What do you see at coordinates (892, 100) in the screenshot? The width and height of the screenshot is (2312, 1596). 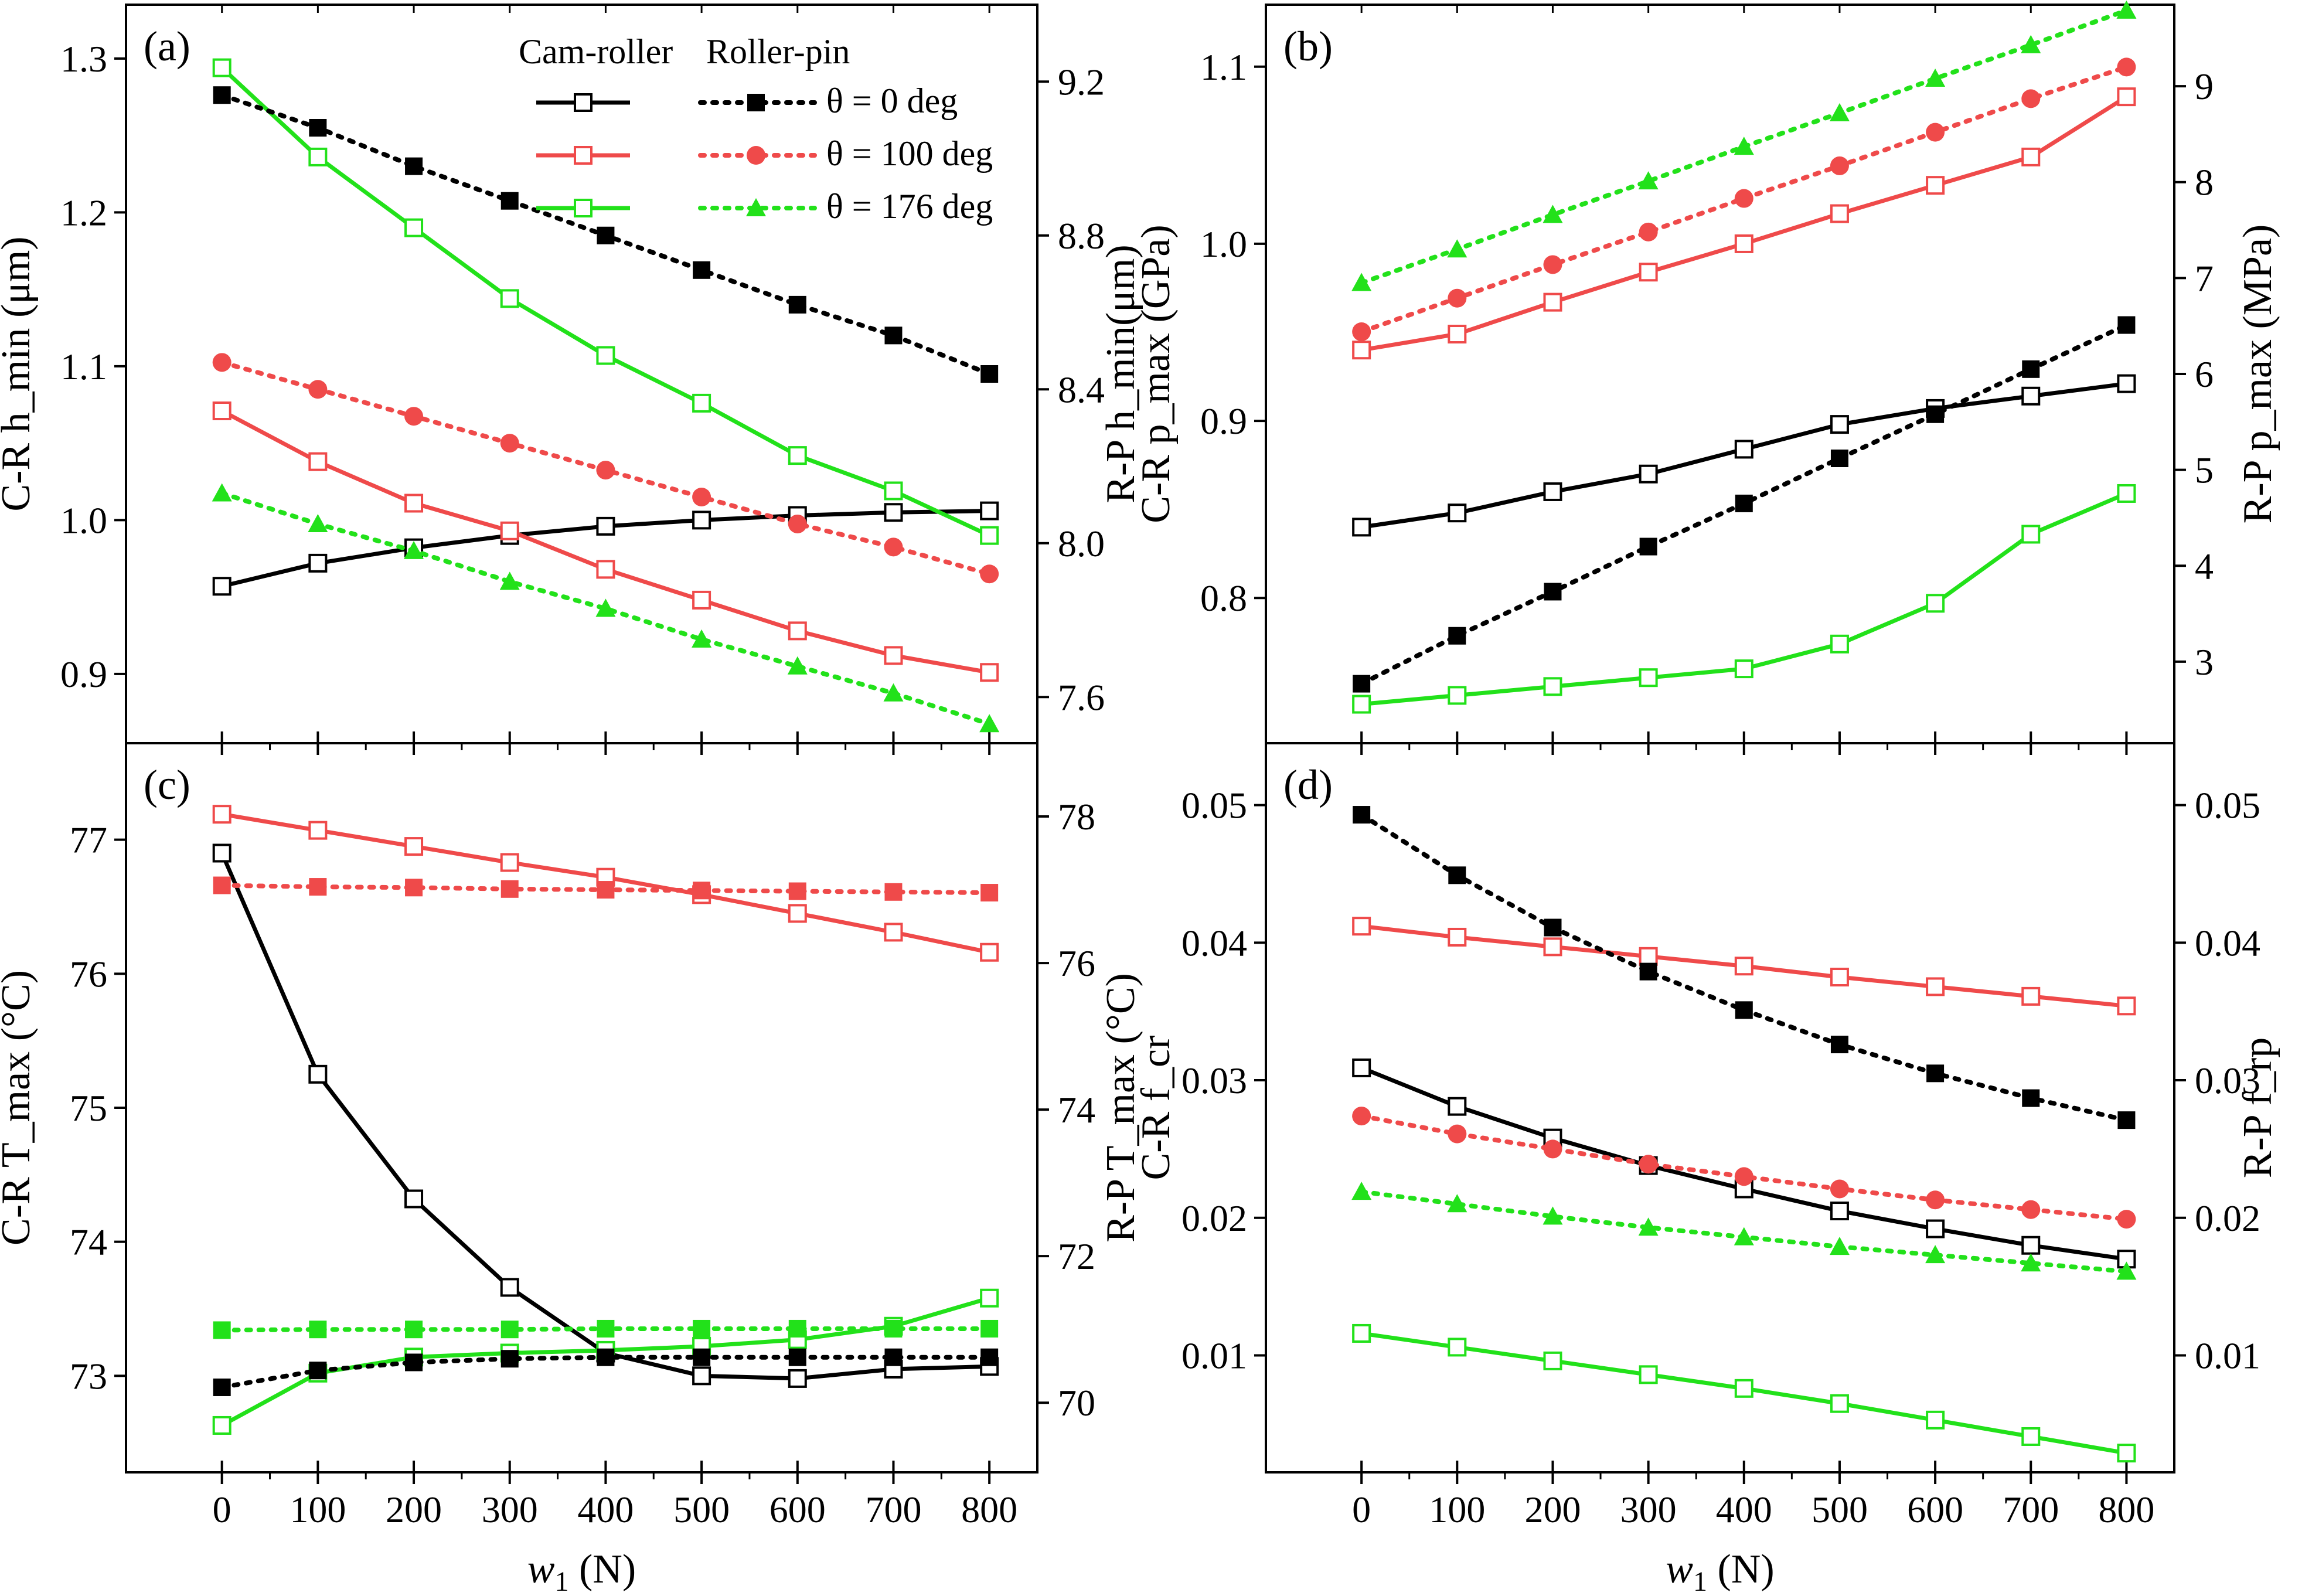 I see `legend-entry-theta0: θ = 0 deg` at bounding box center [892, 100].